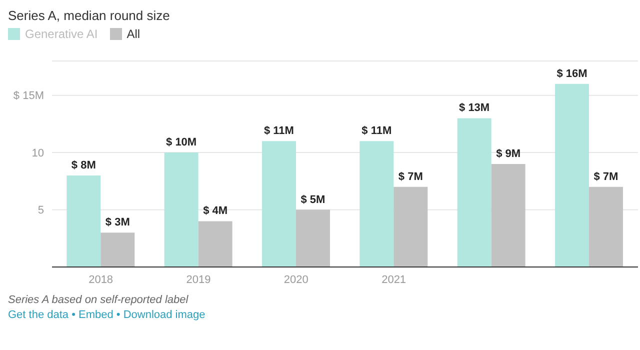  I want to click on y-tick-label: 10, so click(38, 153).